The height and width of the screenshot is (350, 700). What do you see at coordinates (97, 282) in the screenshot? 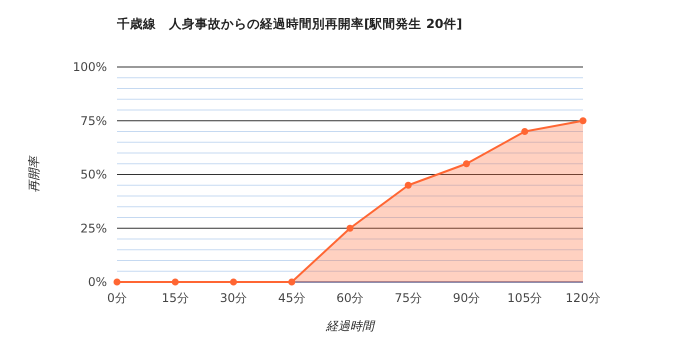
I see `y-tick-label: 0%` at bounding box center [97, 282].